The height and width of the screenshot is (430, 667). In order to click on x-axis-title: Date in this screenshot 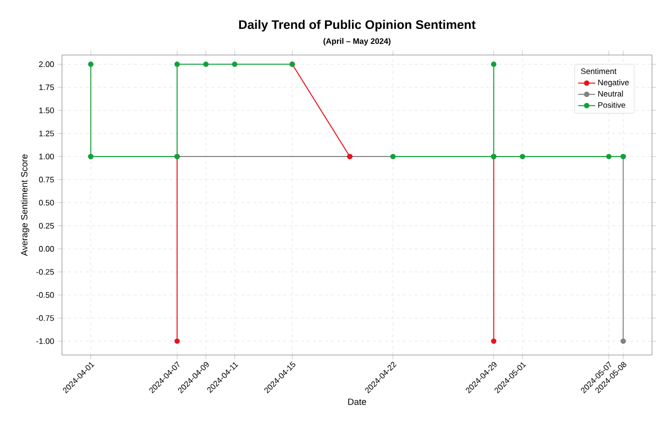, I will do `click(357, 401)`.